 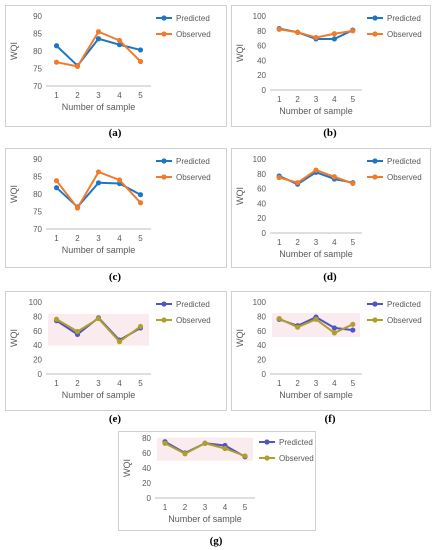 What do you see at coordinates (98, 189) in the screenshot?
I see `series-line-observed` at bounding box center [98, 189].